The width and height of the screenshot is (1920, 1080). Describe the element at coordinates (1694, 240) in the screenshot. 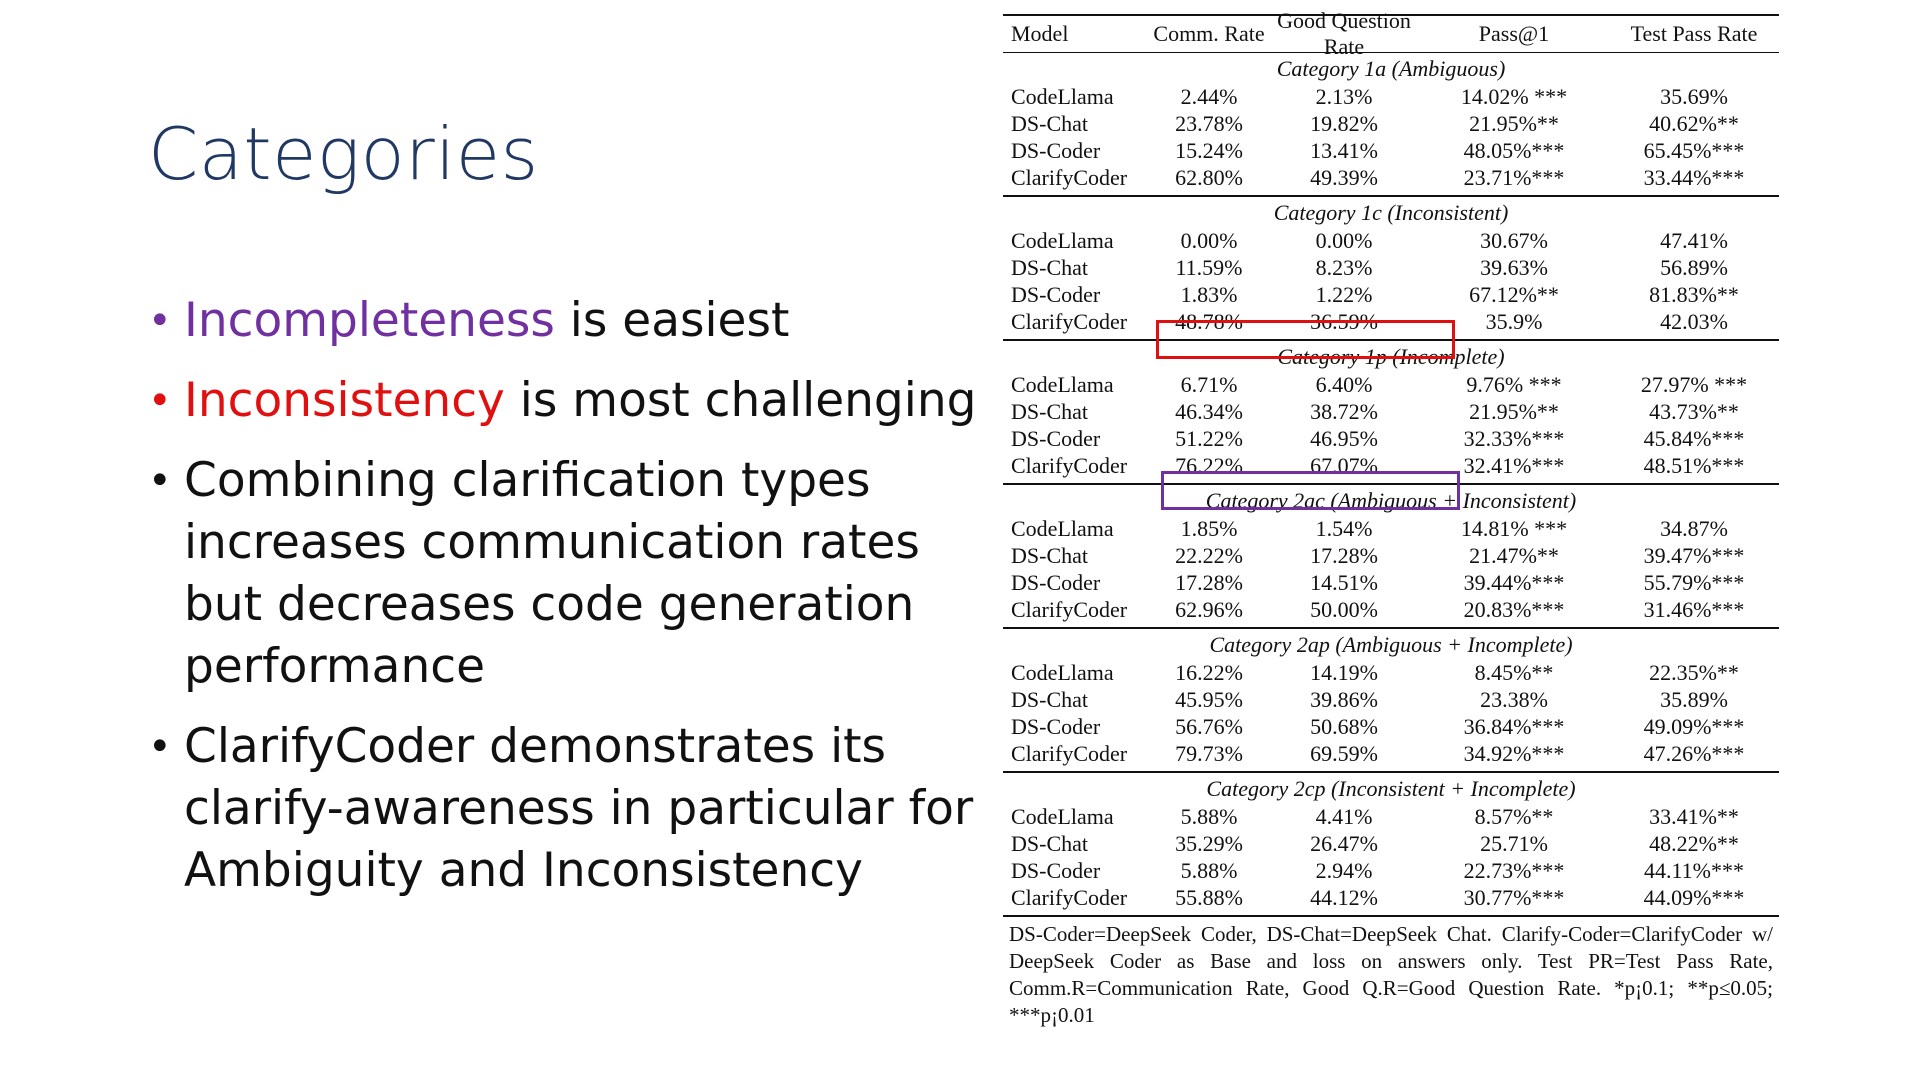

I see `metric-cell: 47.41%` at that location.